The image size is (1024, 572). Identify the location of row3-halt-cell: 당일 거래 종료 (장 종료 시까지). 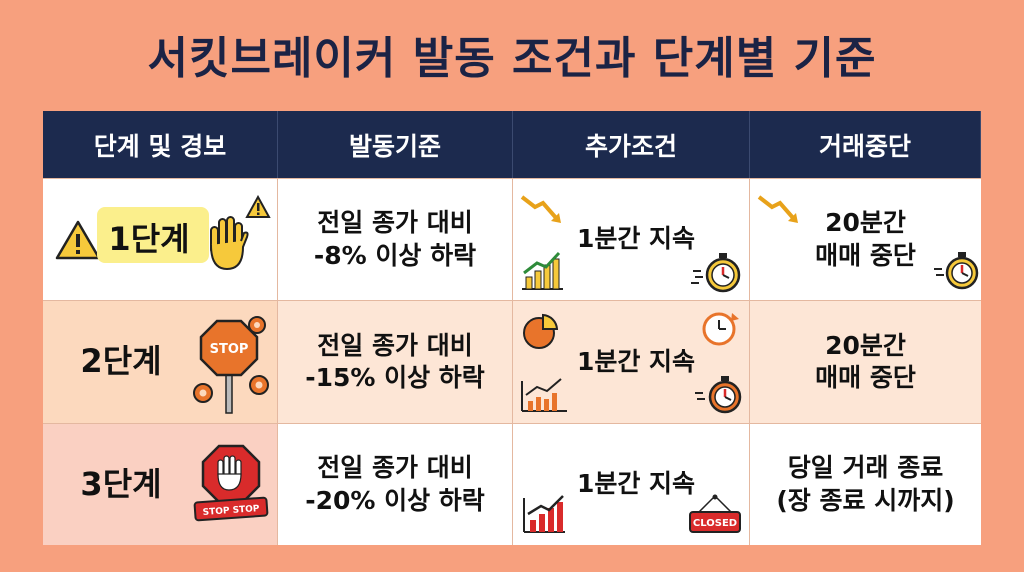
(865, 484).